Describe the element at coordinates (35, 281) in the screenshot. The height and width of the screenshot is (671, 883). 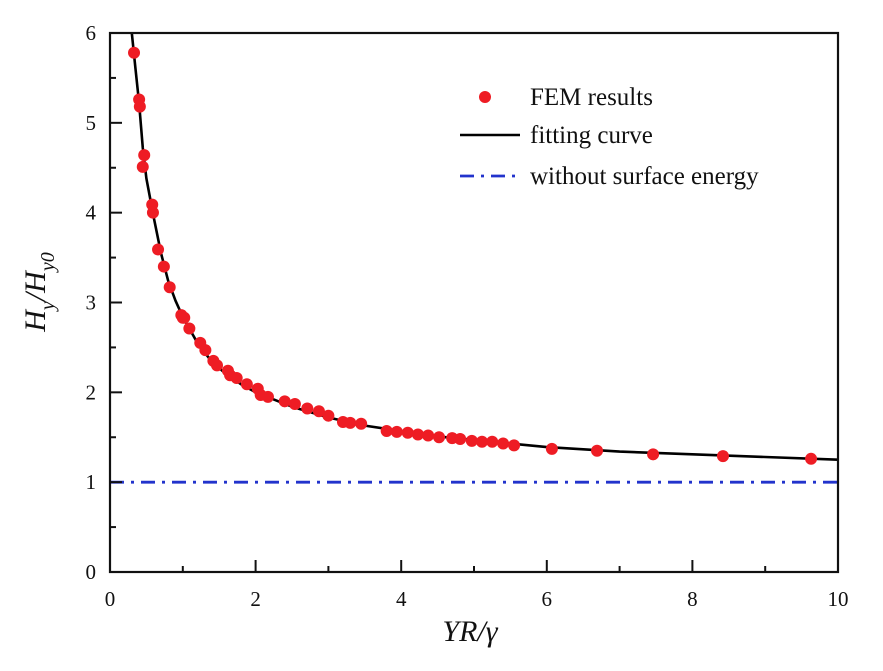
I see `y-axis-title-h2: H` at that location.